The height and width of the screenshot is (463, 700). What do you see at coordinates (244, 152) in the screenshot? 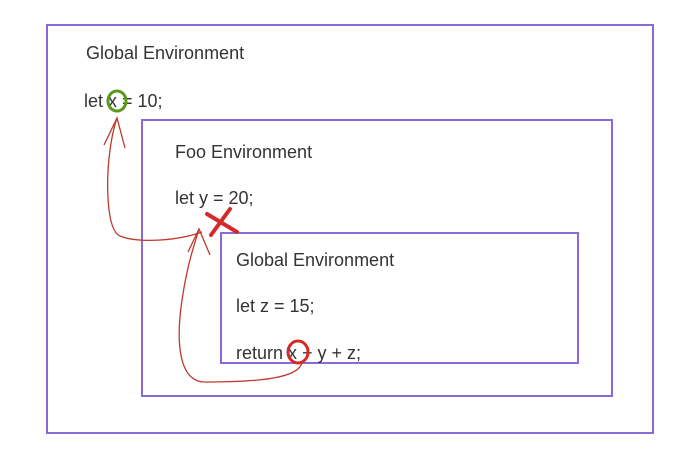
I see `foo-environment-title: Foo Environment` at bounding box center [244, 152].